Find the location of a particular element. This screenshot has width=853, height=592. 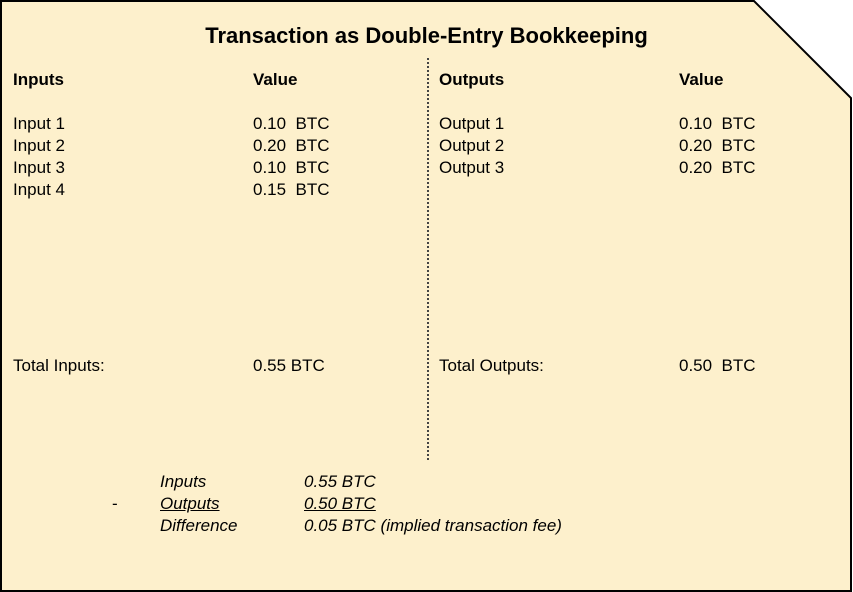

summary-outputs-label: Outputs is located at coordinates (190, 503).